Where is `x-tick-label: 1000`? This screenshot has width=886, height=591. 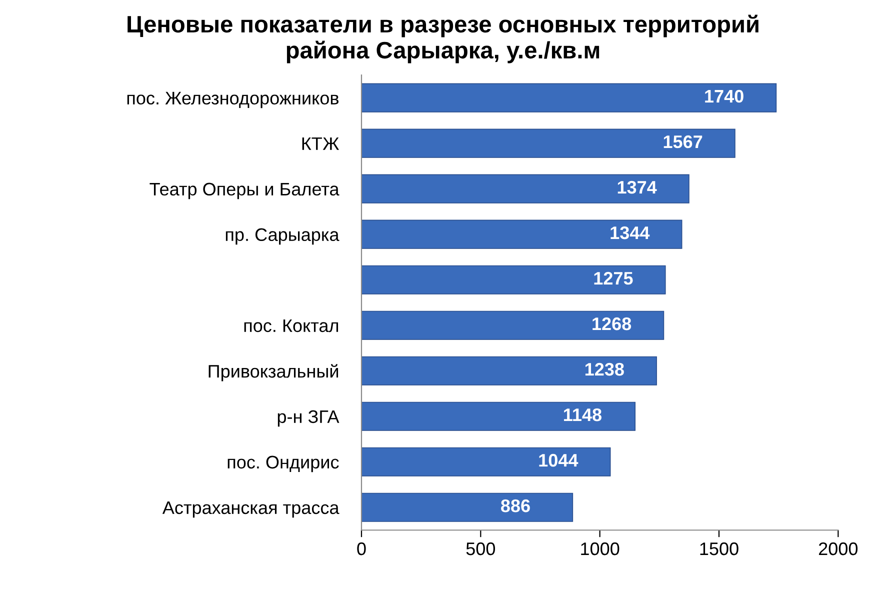
x-tick-label: 1000 is located at coordinates (600, 549).